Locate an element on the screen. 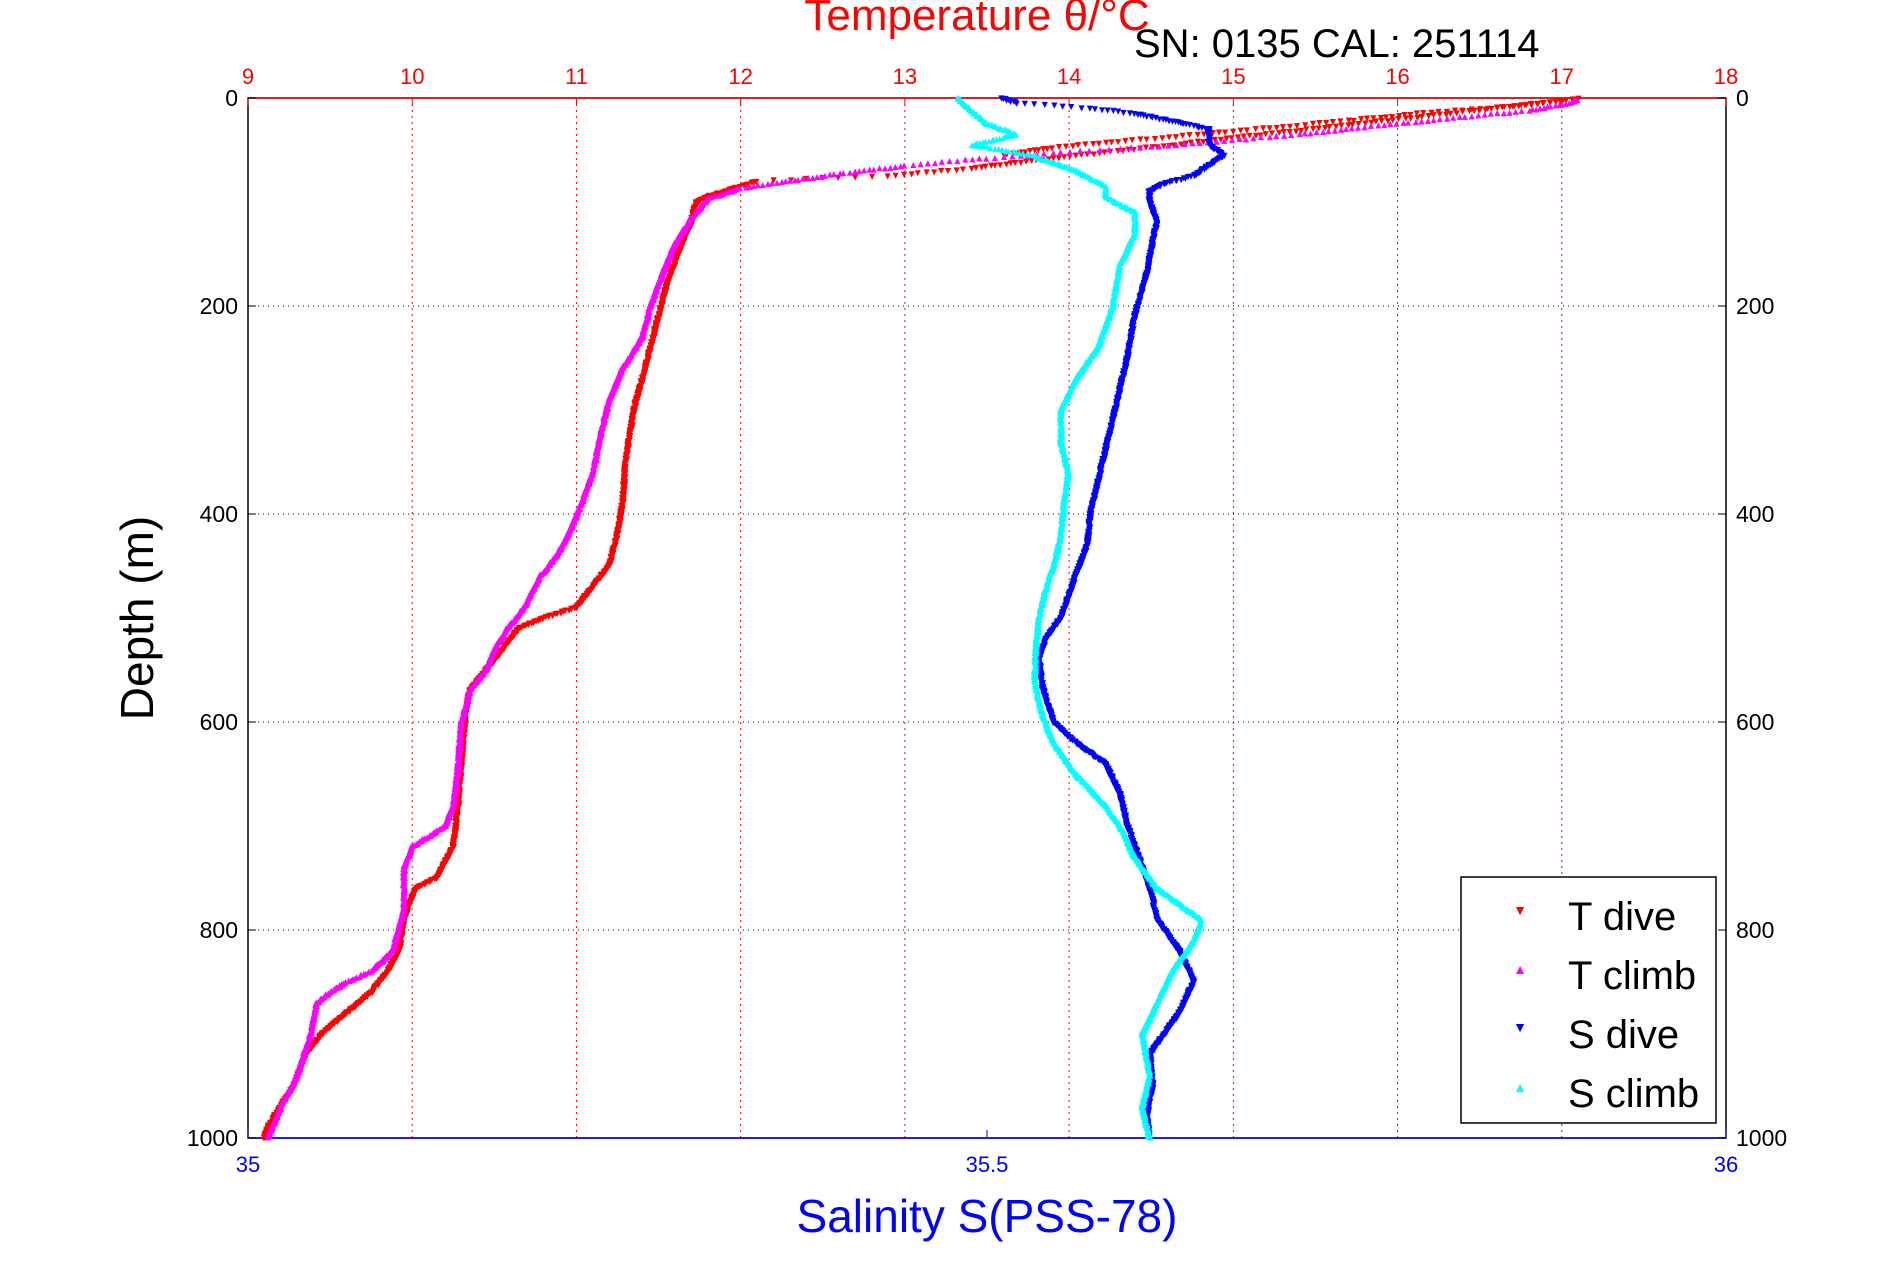 Image resolution: width=1891 pixels, height=1262 pixels. x-bottom-tick-label: 35.5 is located at coordinates (987, 1164).